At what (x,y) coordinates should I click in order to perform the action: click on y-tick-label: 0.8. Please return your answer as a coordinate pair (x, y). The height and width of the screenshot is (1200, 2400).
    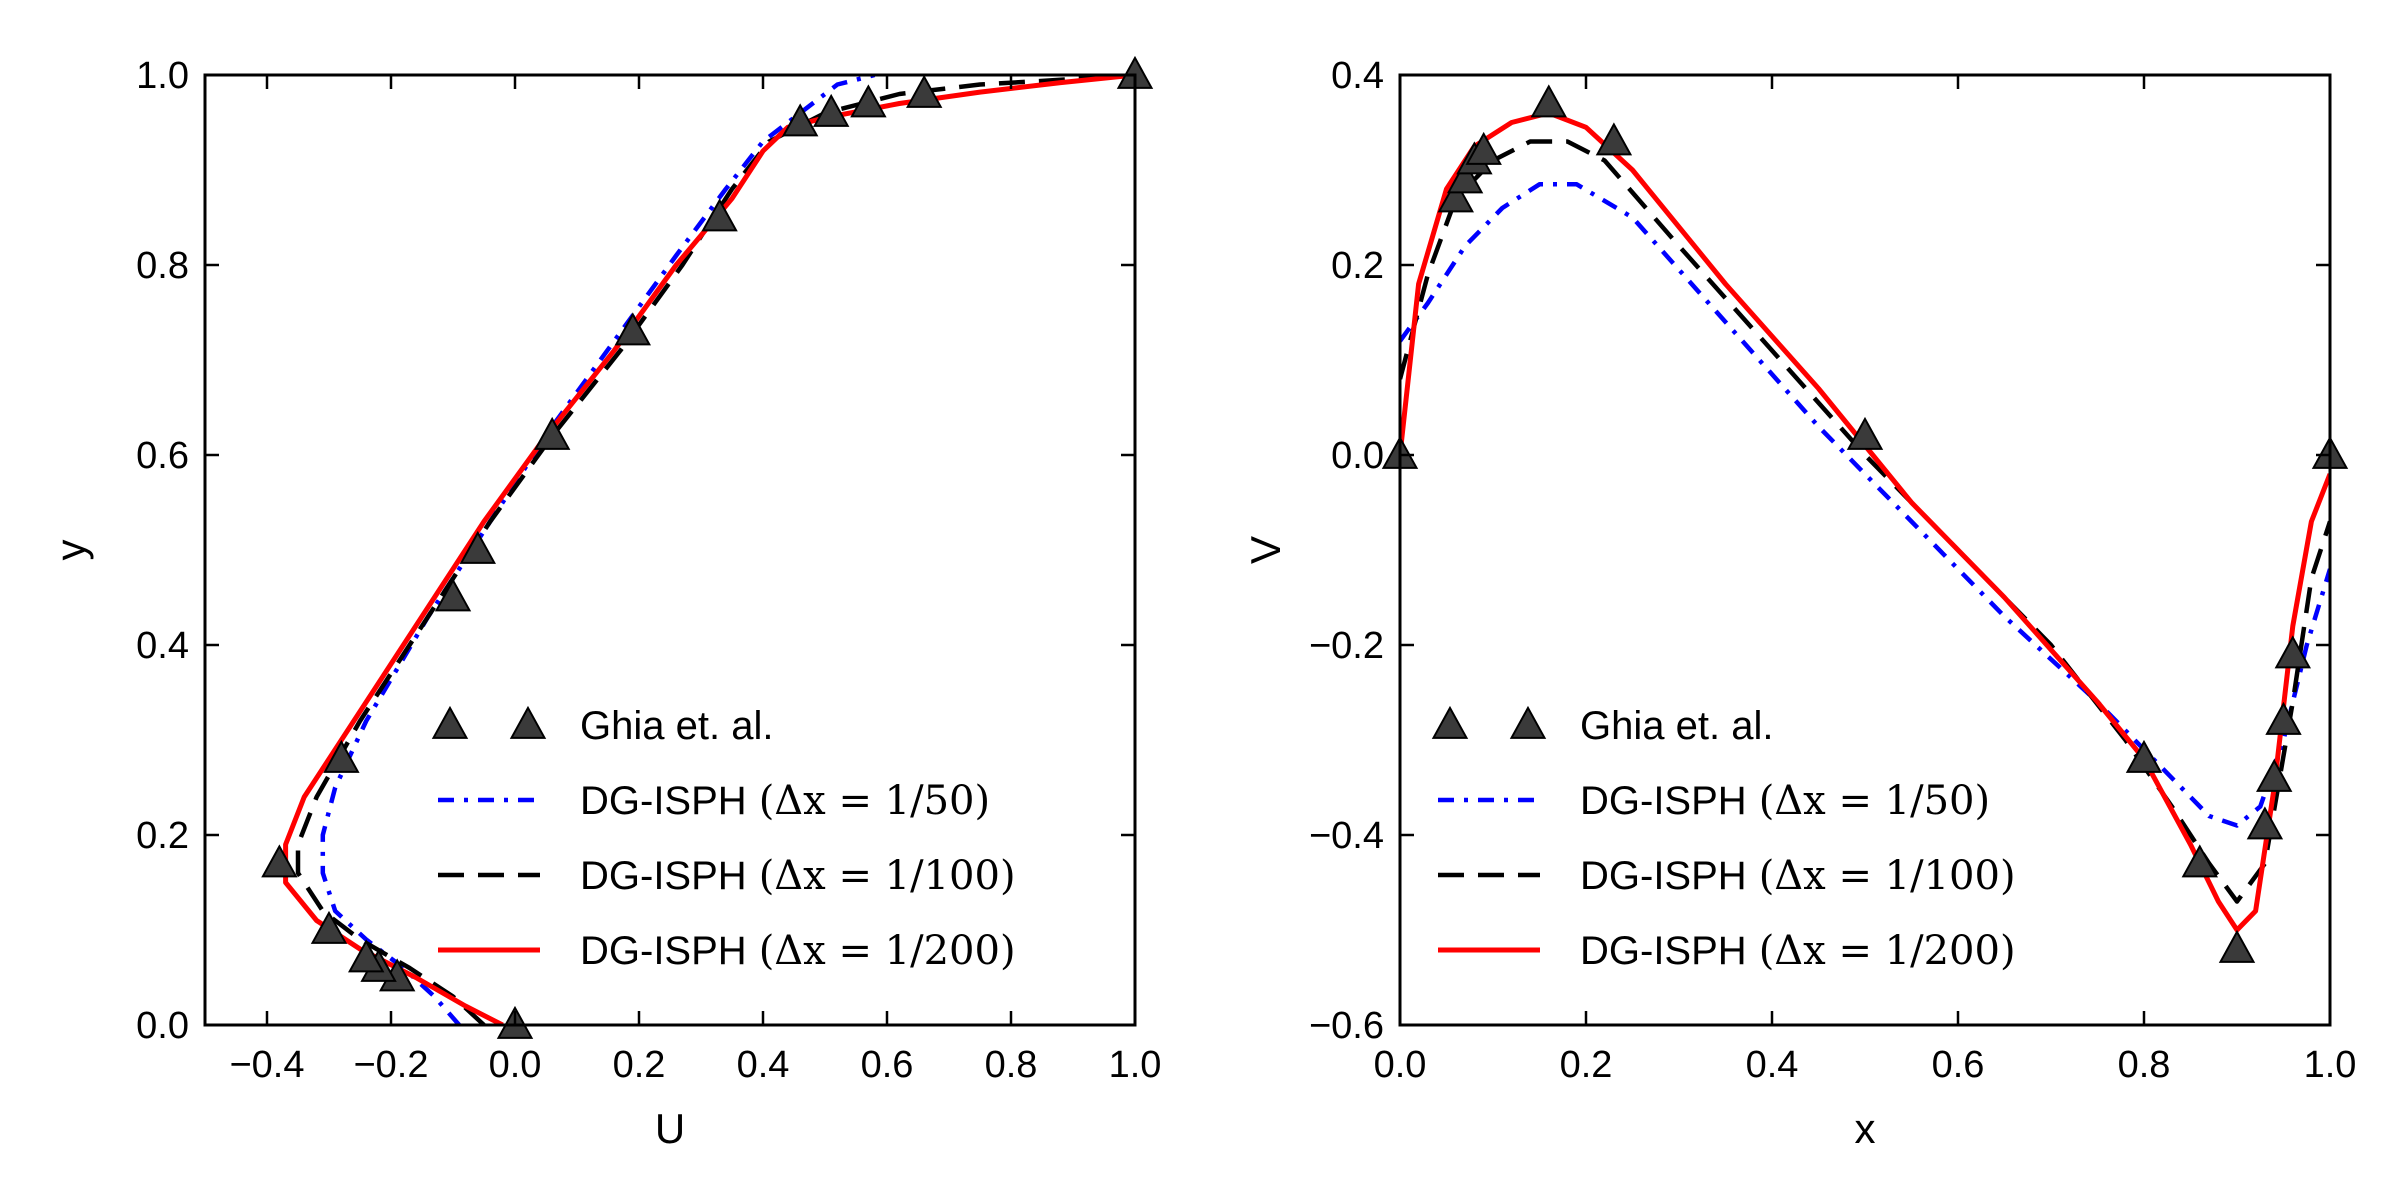
    Looking at the image, I should click on (162, 266).